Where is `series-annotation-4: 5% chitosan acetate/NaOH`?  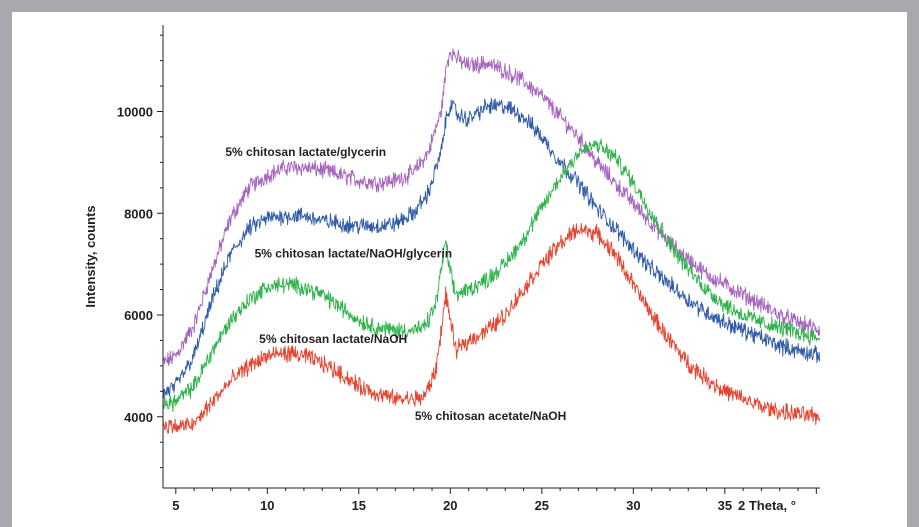
series-annotation-4: 5% chitosan acetate/NaOH is located at coordinates (490, 416).